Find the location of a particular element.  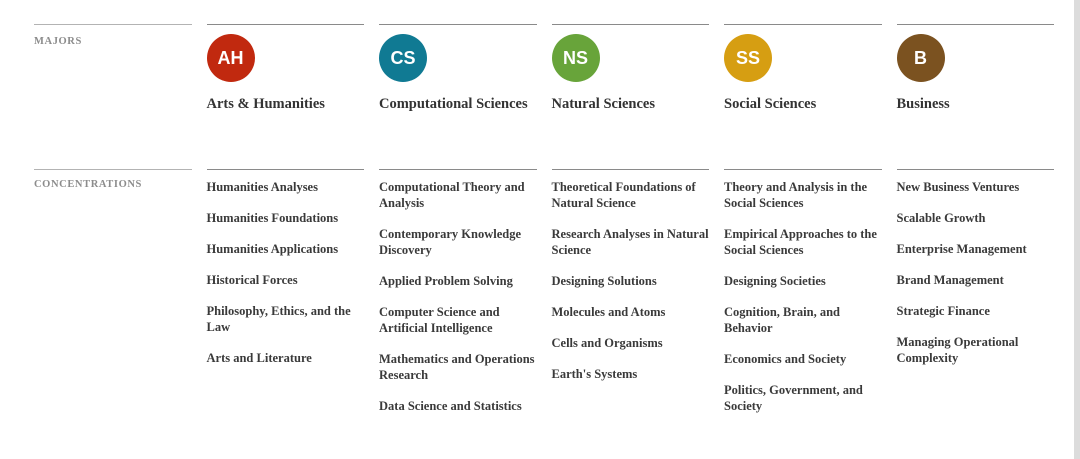

concentration-item: Applied Problem Solving is located at coordinates (446, 281).